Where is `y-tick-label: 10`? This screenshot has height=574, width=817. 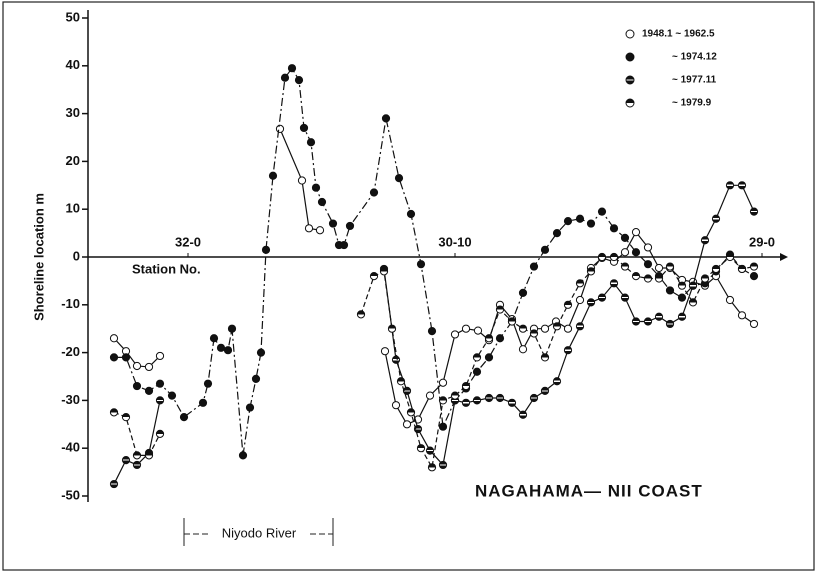
y-tick-label: 10 is located at coordinates (73, 208).